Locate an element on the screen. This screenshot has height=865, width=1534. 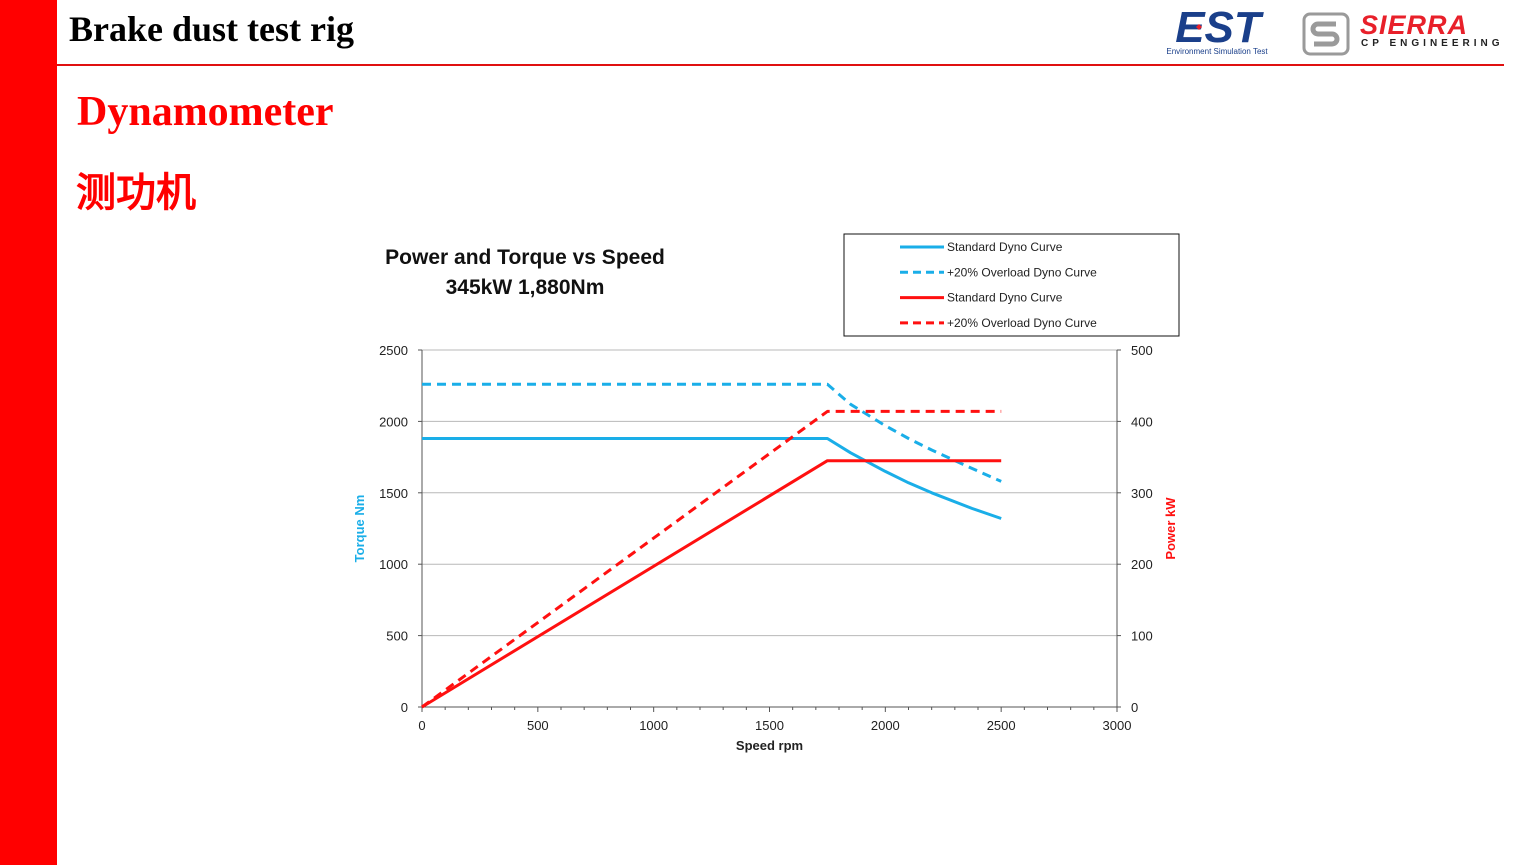
y-tick-label-left: 2000 is located at coordinates (393, 421).